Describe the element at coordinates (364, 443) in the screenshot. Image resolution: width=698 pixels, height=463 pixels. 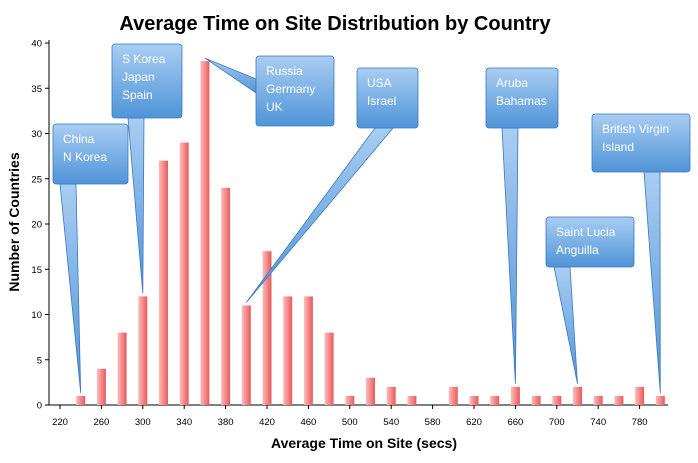
I see `x-axis-title: Average Time on Site (secs)` at that location.